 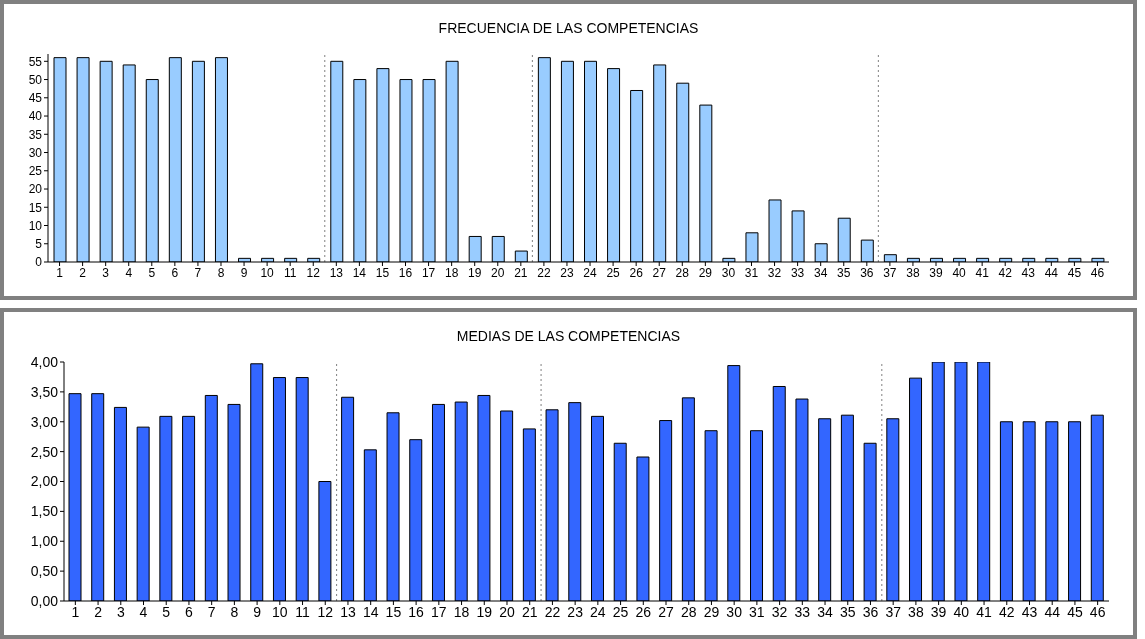 What do you see at coordinates (44, 361) in the screenshot?
I see `y-tick-label: 4,00` at bounding box center [44, 361].